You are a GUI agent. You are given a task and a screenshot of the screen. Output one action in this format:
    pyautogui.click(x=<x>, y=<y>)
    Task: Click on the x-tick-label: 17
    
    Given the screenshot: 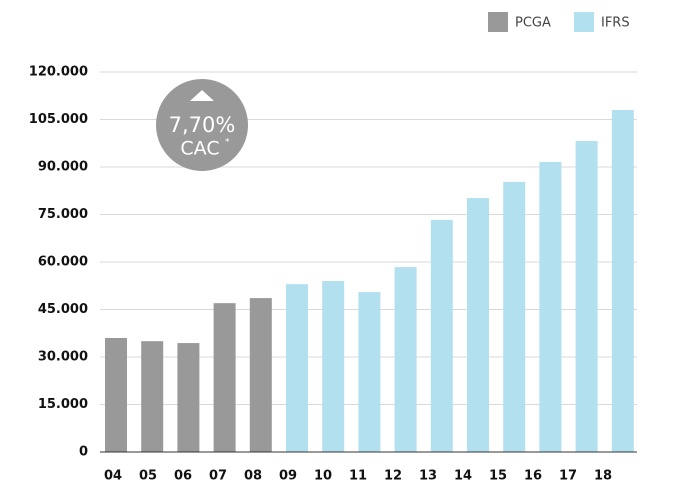 What is the action you would take?
    pyautogui.click(x=568, y=476)
    